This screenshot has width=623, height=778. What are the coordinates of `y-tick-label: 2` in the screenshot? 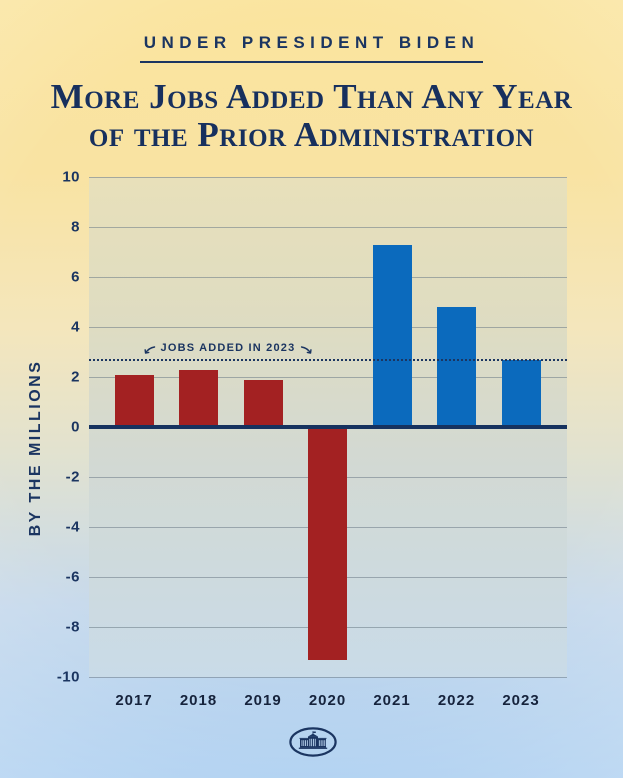 It's located at (75, 377).